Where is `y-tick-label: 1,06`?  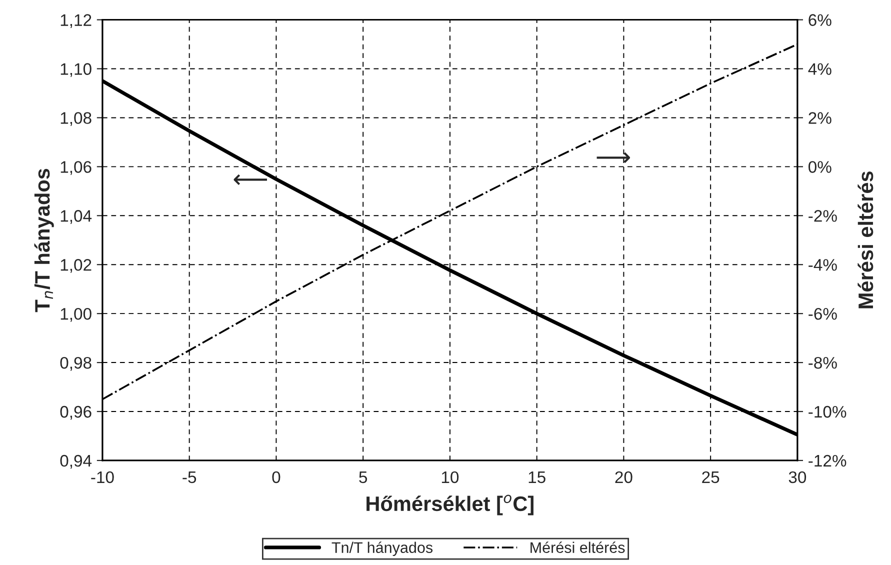 y-tick-label: 1,06 is located at coordinates (76, 168).